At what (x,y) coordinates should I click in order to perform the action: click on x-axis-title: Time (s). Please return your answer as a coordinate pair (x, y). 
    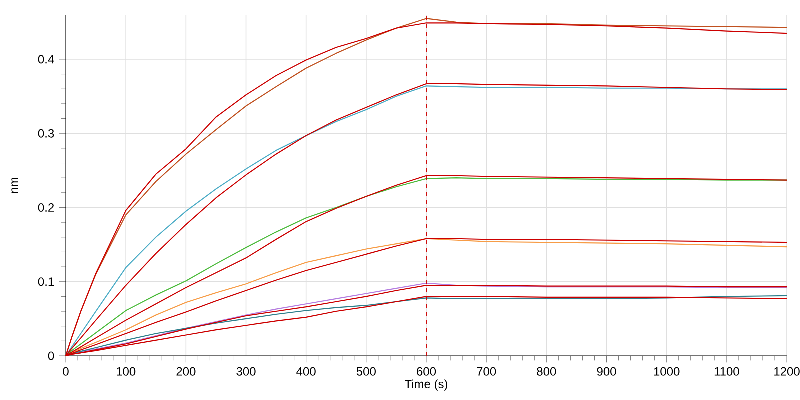
    Looking at the image, I should click on (426, 385).